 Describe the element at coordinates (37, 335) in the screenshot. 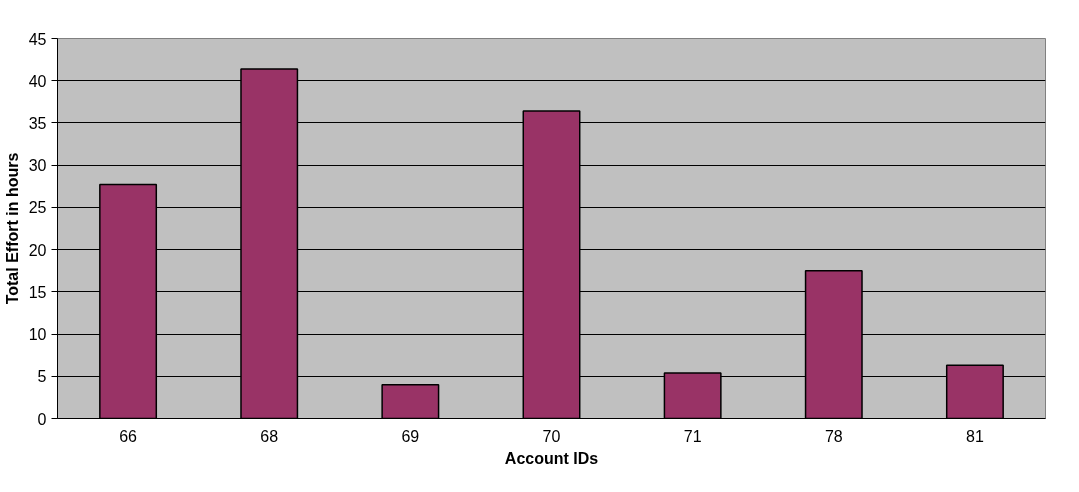

I see `y-tick-label: 10` at that location.